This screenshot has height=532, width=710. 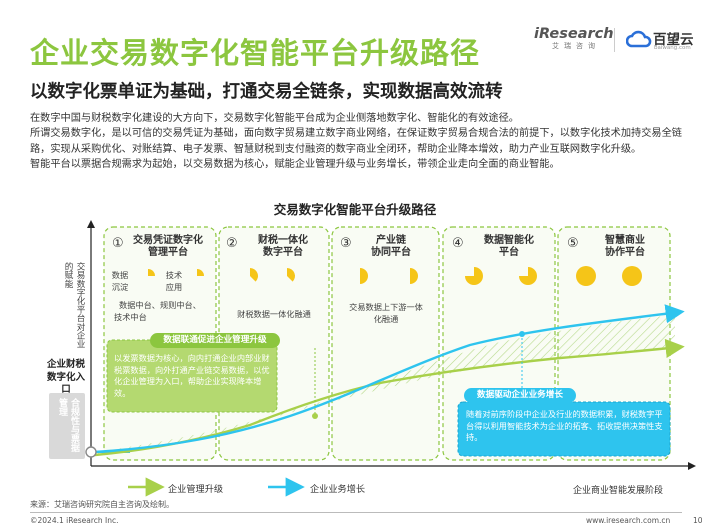 I want to click on stage-3-desc: 交易数据上下游一体 化融通, so click(x=386, y=313).